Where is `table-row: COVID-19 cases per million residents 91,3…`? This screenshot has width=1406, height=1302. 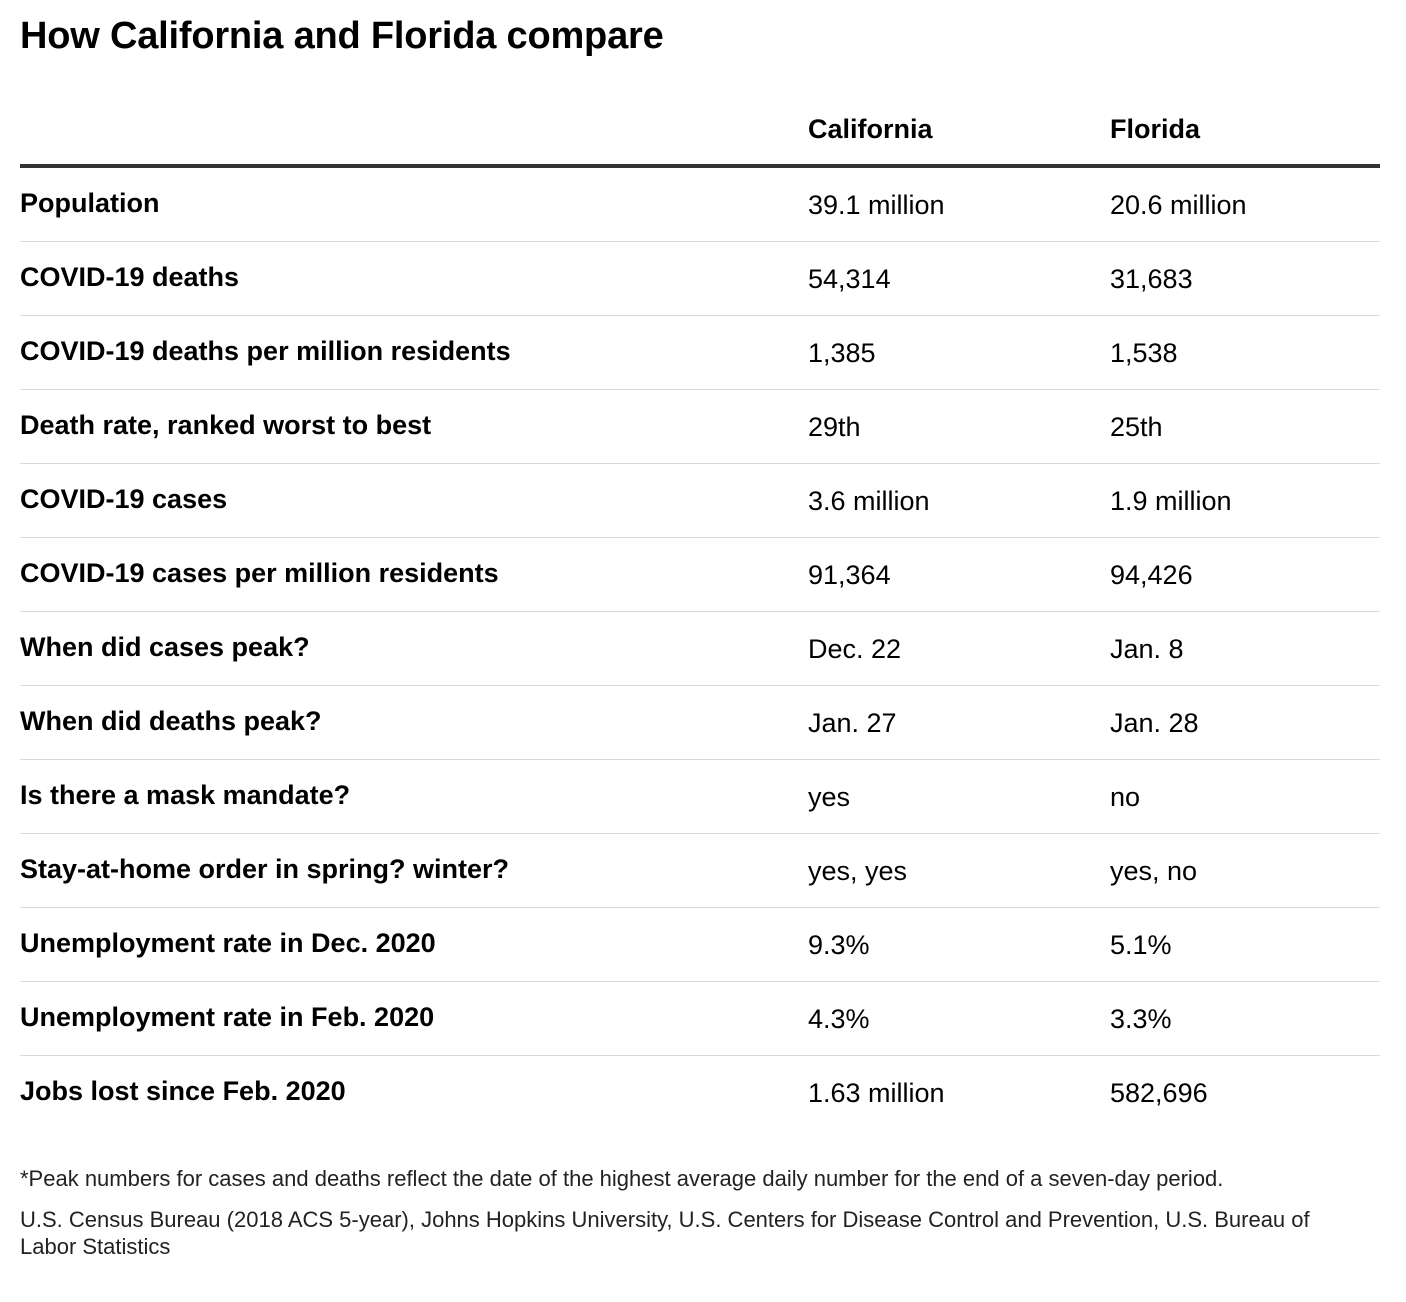
table-row: COVID-19 cases per million residents 91,3… is located at coordinates (700, 575).